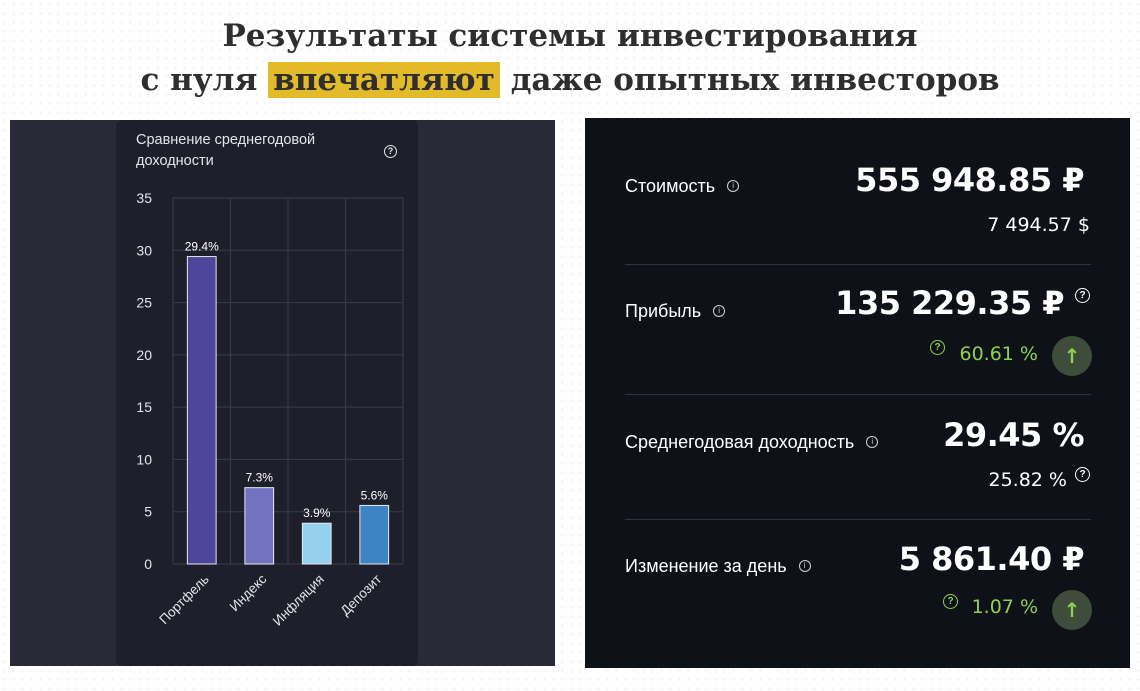  Describe the element at coordinates (706, 566) in the screenshot. I see `day-label: Изменение за день` at that location.